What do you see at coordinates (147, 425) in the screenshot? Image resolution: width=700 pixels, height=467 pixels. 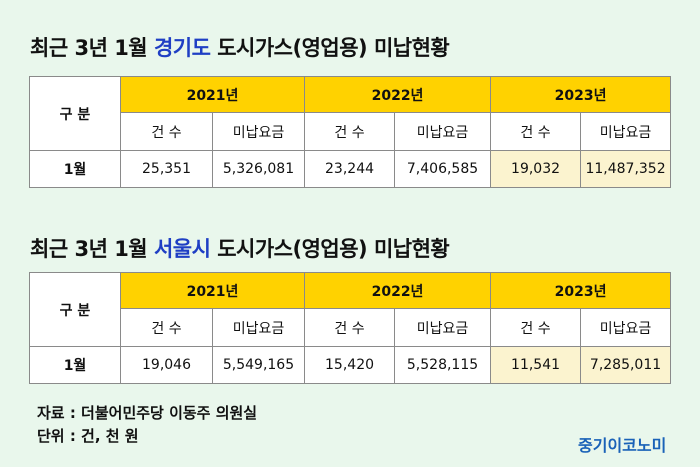 I see `source-note: 자료 : 더불어민주당 이동주 의원실 단위 : 건, 천 원` at bounding box center [147, 425].